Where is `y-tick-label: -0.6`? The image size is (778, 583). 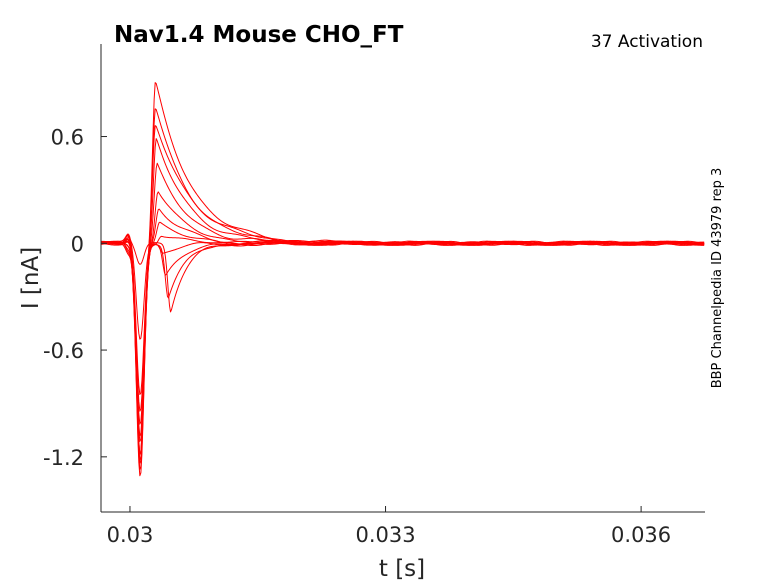 y-tick-label: -0.6 is located at coordinates (63, 351).